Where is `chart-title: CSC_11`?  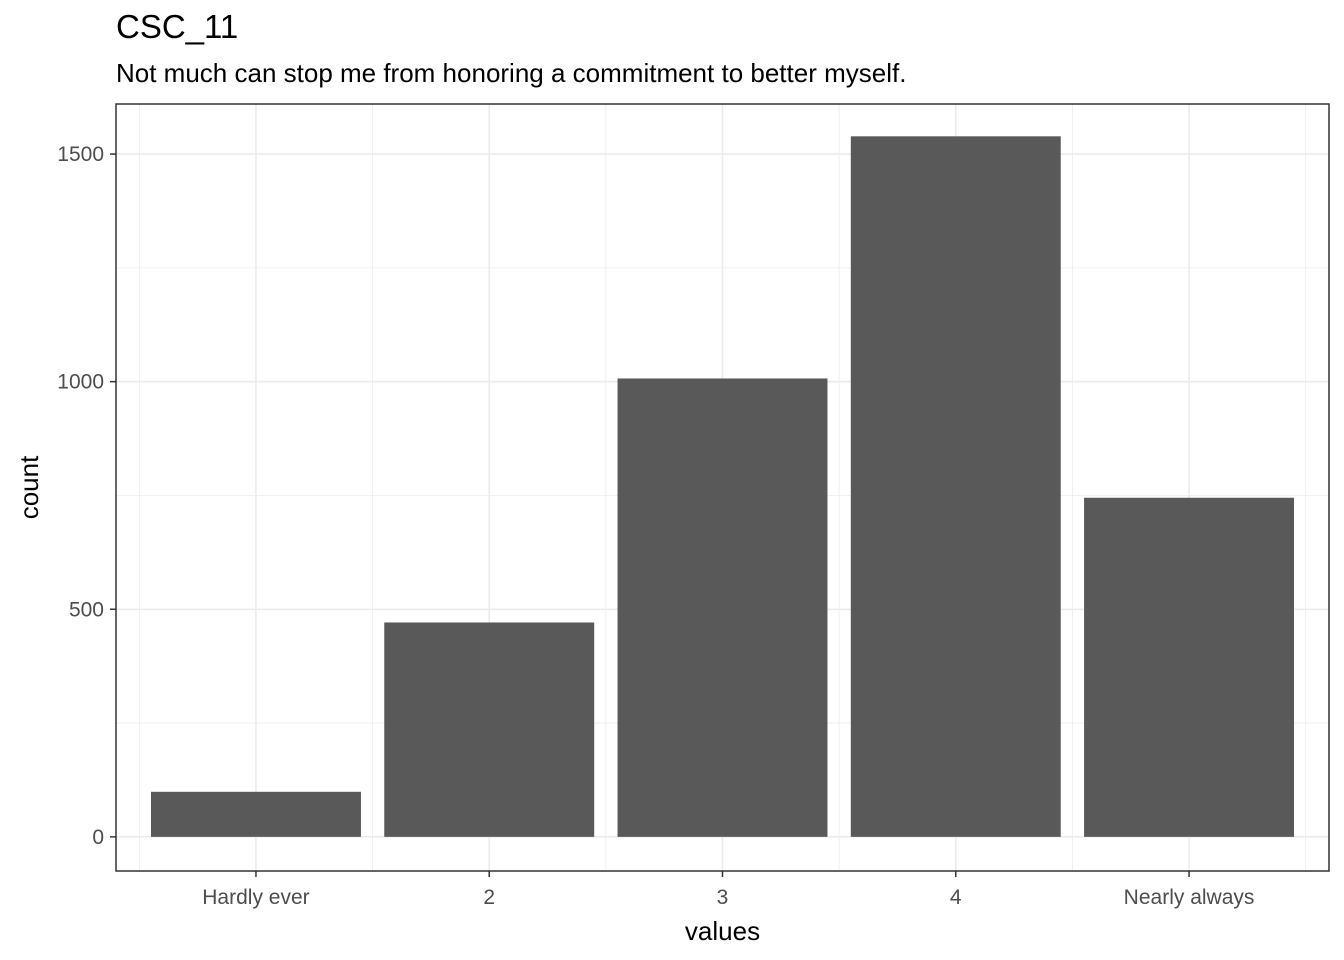
chart-title: CSC_11 is located at coordinates (177, 26).